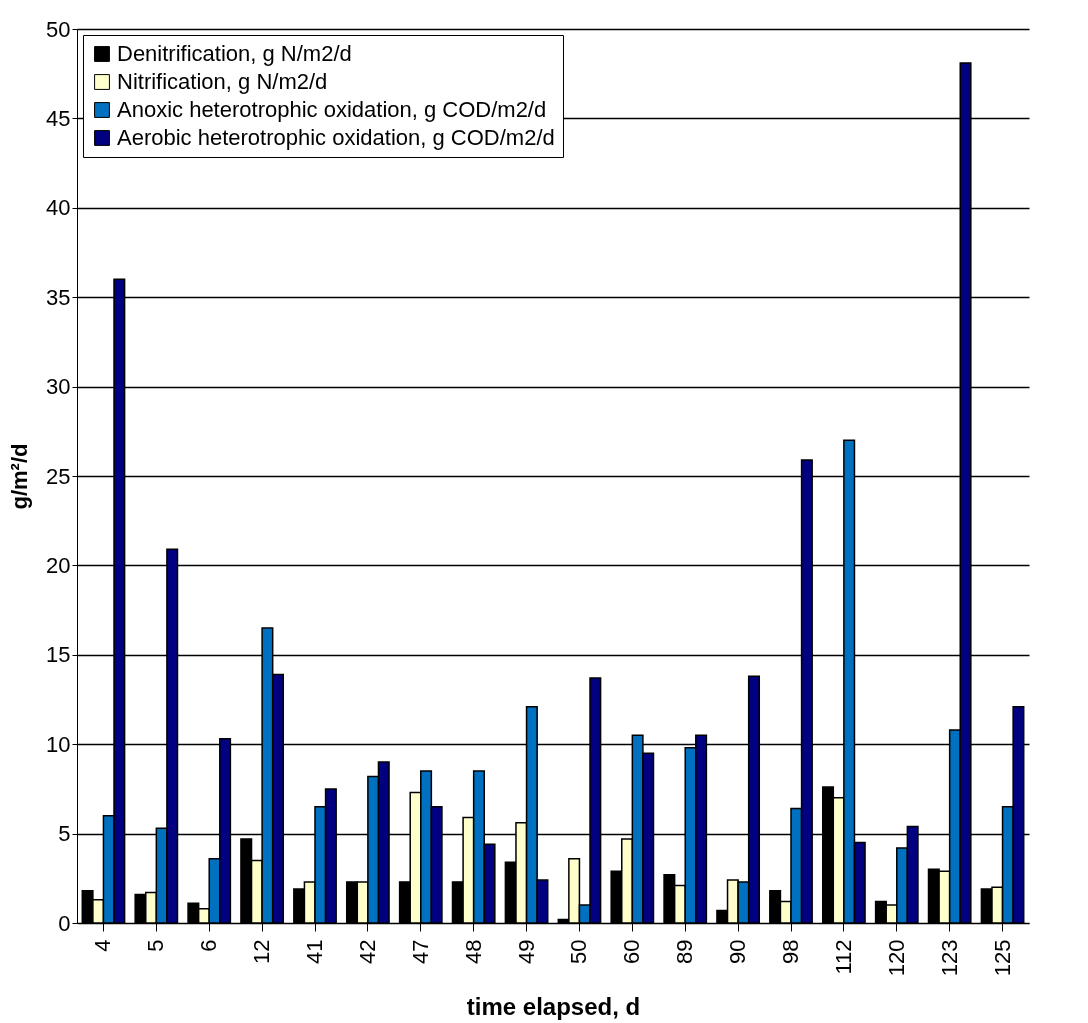 This screenshot has height=1023, width=1088. Describe the element at coordinates (843, 957) in the screenshot. I see `x-tick-label: 112` at that location.